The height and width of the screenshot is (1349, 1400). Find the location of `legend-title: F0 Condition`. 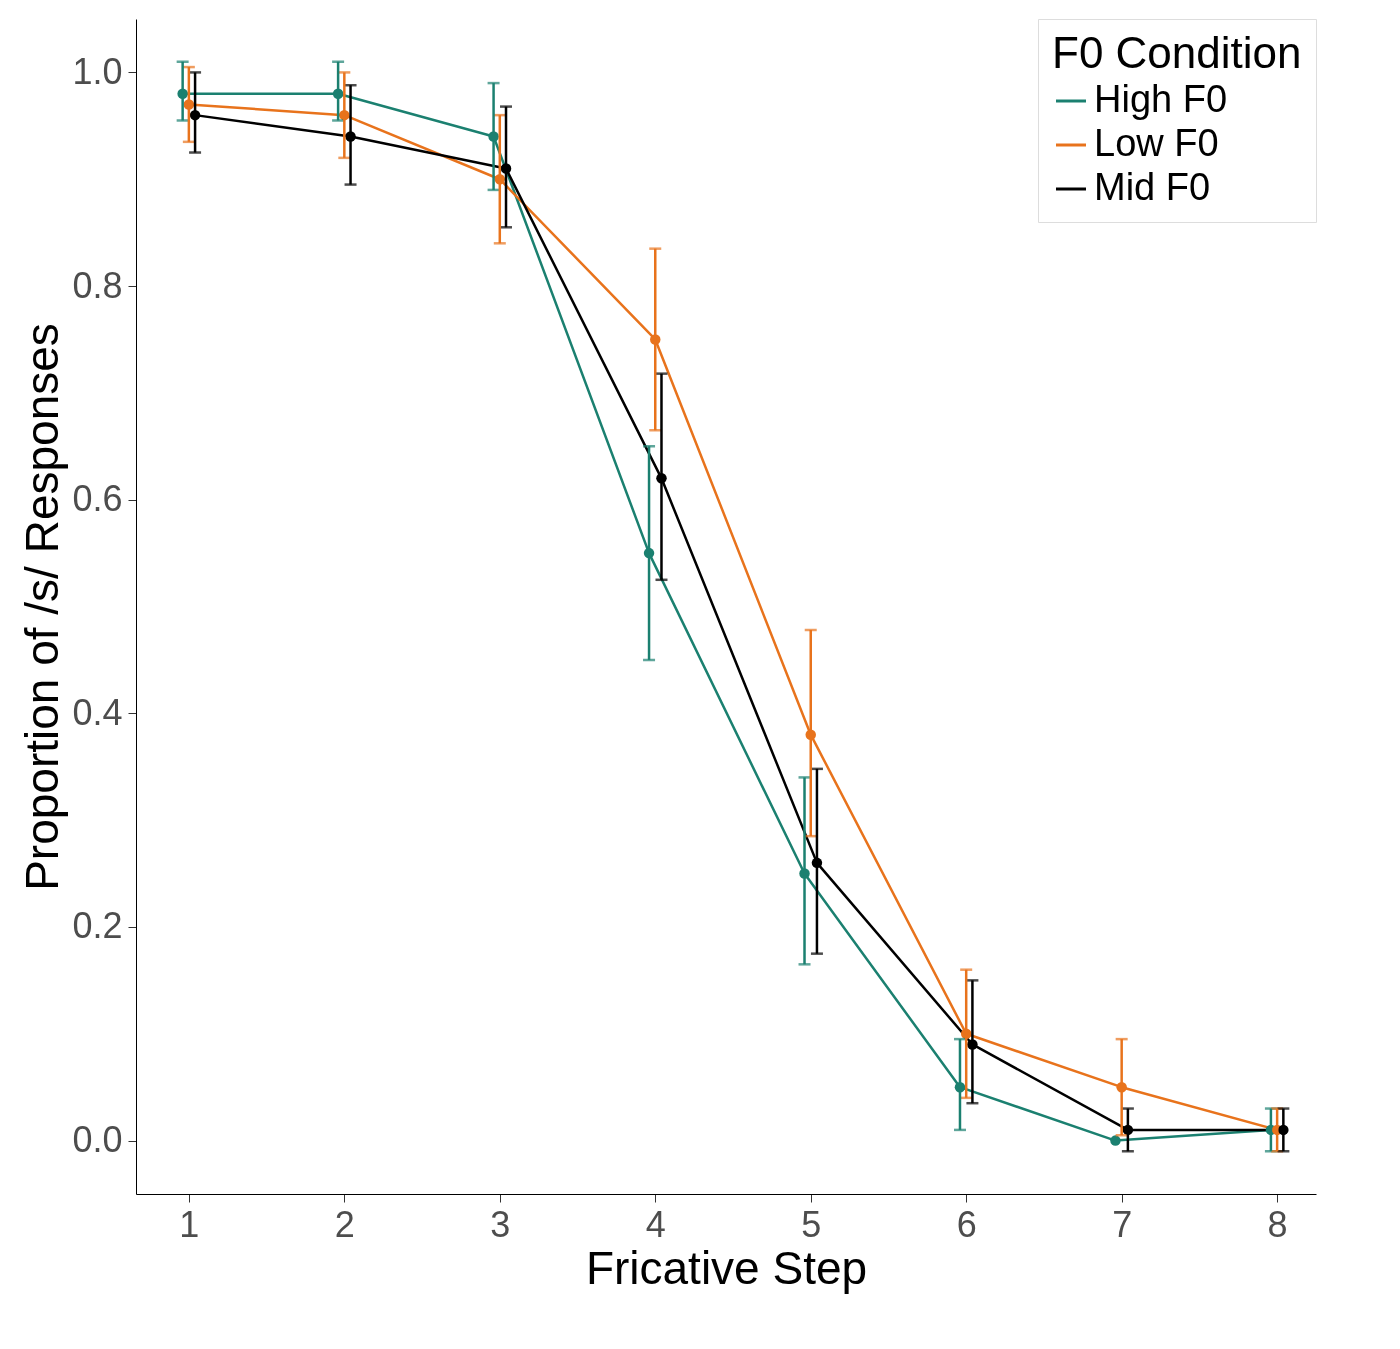

legend-title: F0 Condition is located at coordinates (1177, 52).